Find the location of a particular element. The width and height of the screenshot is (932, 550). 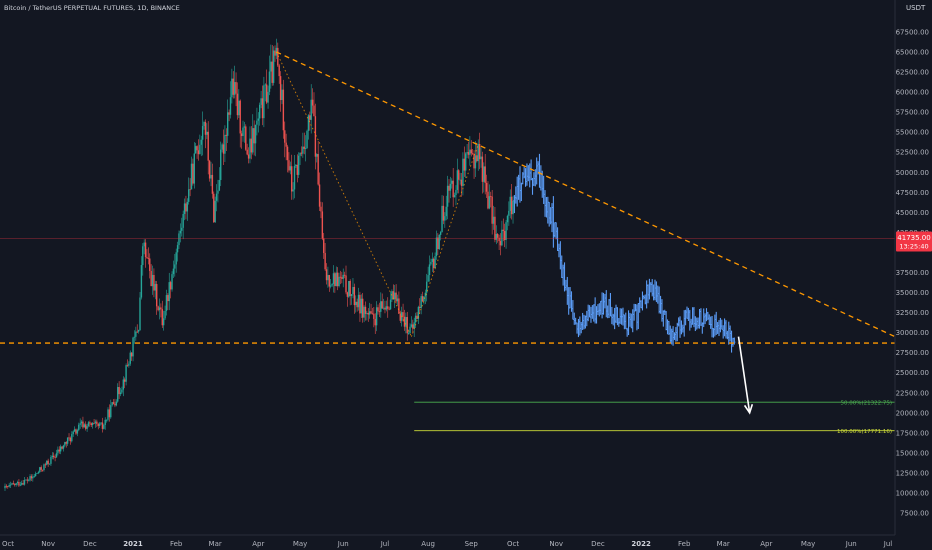

price-tick-label: 62500.00 is located at coordinates (912, 73).